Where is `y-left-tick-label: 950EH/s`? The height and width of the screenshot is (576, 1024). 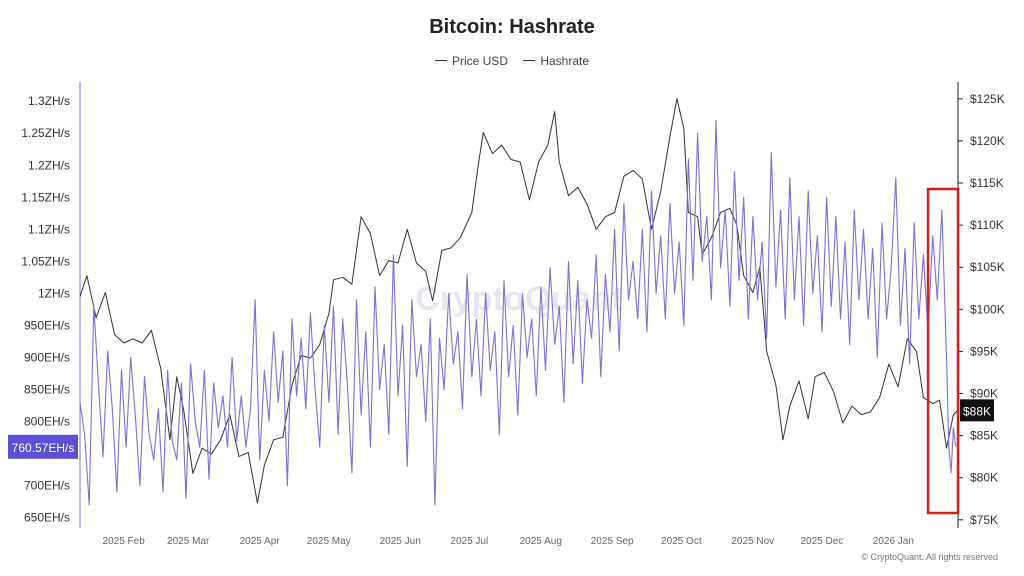
y-left-tick-label: 950EH/s is located at coordinates (47, 325).